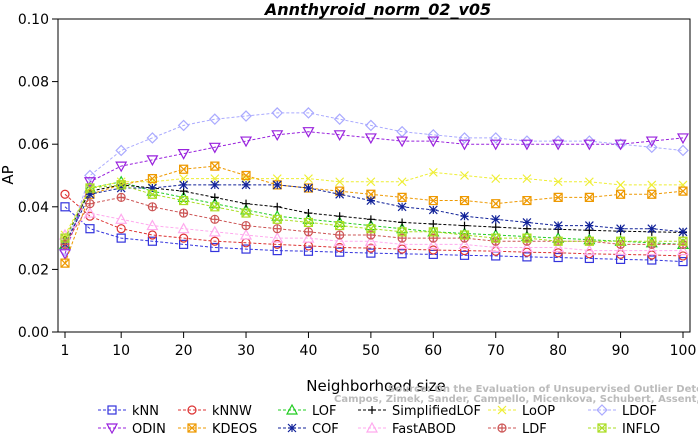  I want to click on legend-item-simplifiedlof: SimplifiedLOF, so click(419, 411).